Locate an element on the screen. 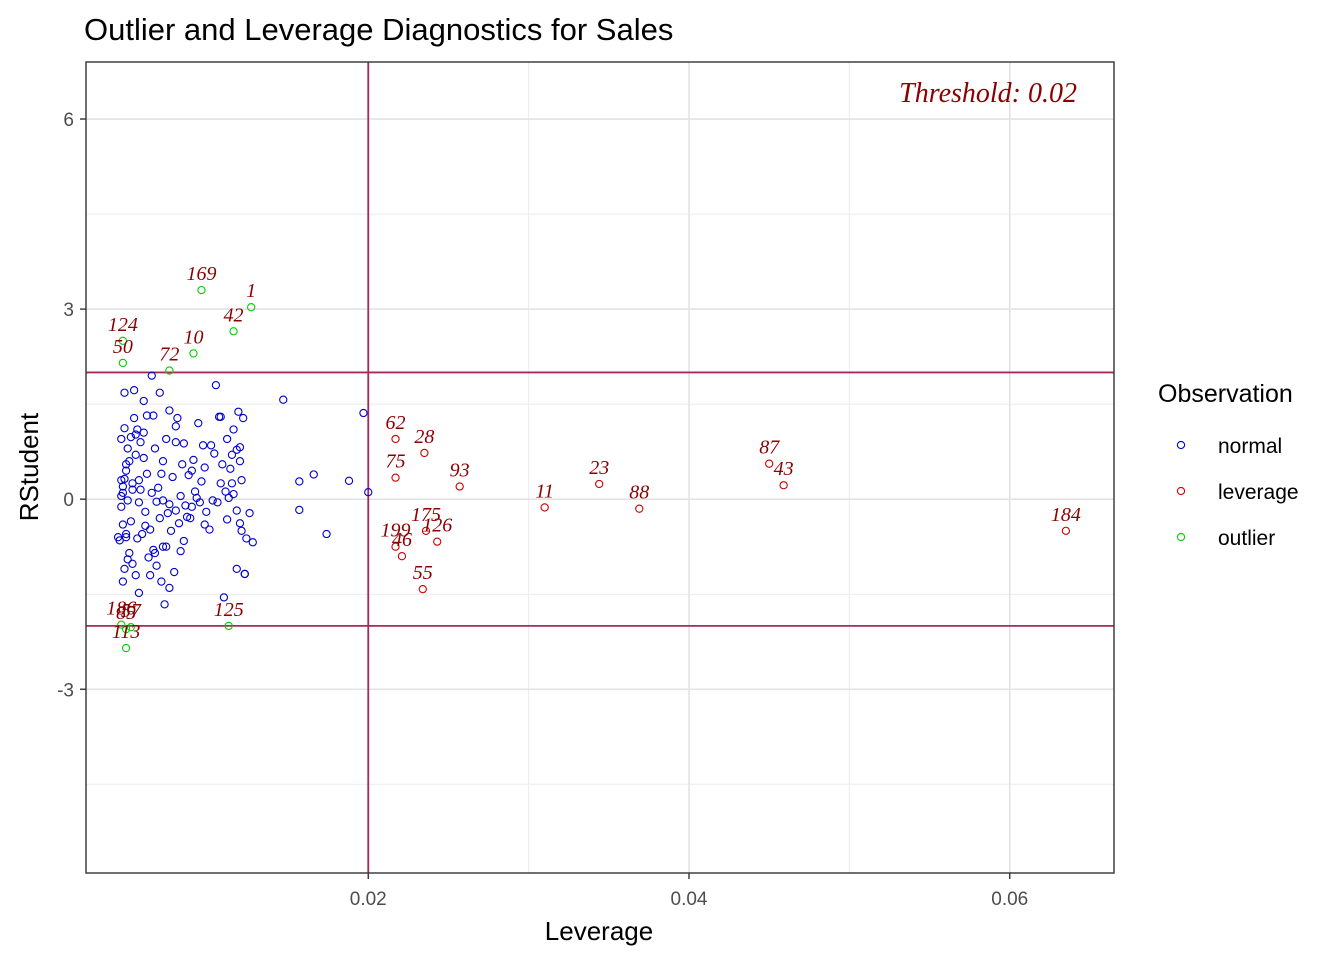 The width and height of the screenshot is (1344, 965). point-label: 11 is located at coordinates (544, 491).